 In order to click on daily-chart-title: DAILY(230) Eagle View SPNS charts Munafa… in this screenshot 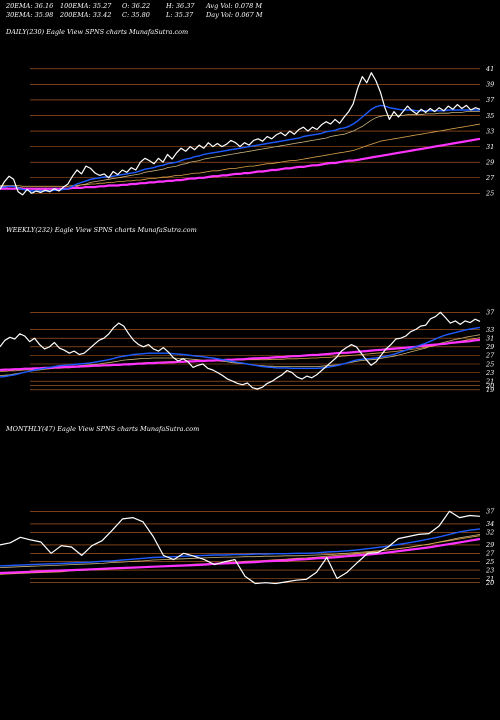, I will do `click(97, 32)`.